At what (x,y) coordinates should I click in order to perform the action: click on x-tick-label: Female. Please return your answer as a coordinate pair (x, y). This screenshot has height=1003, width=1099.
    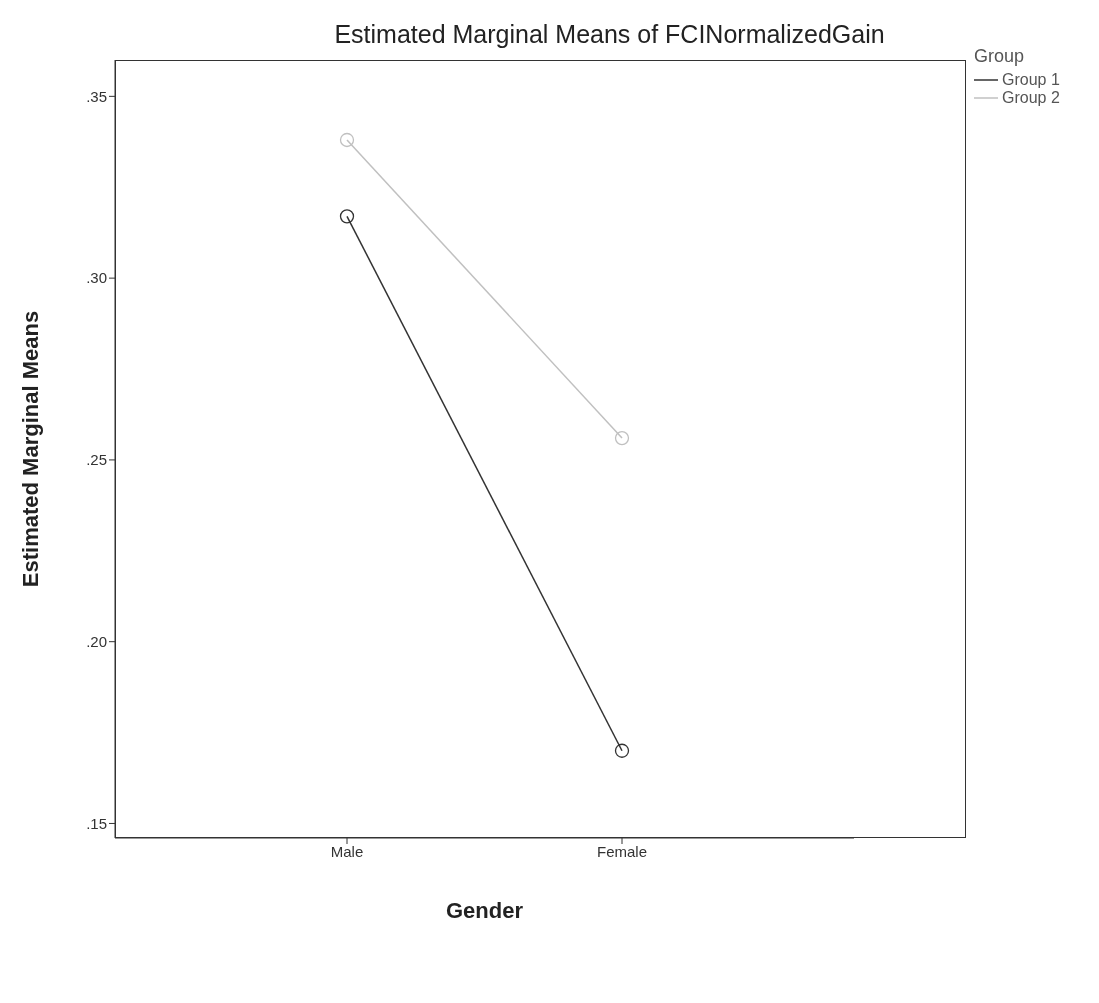
    Looking at the image, I should click on (622, 851).